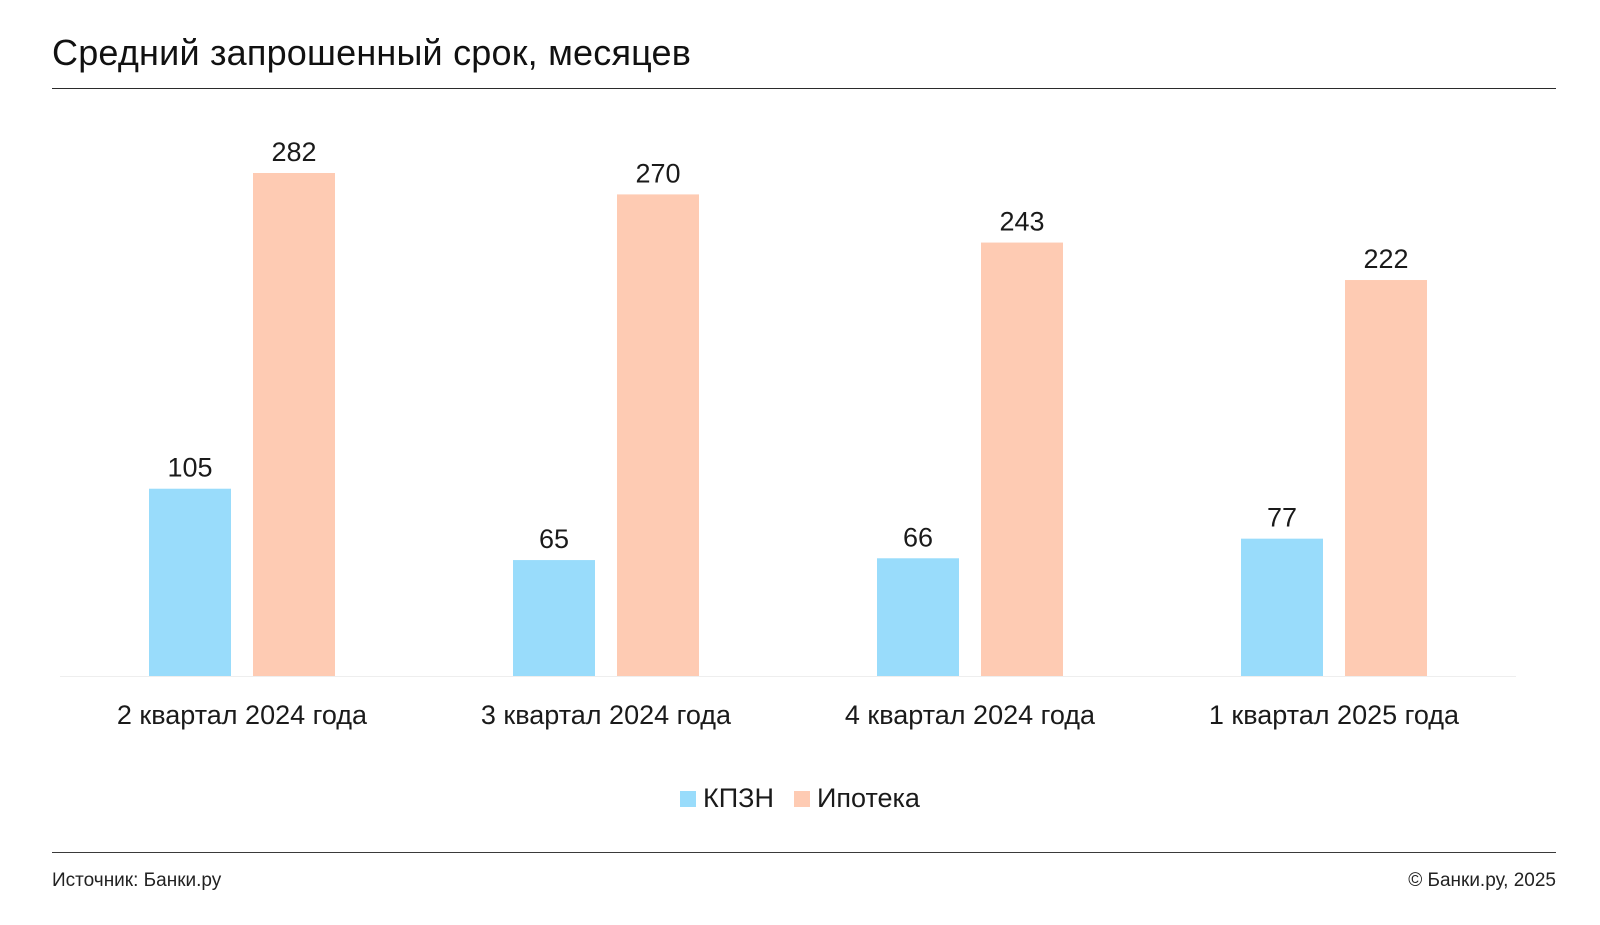 This screenshot has height=925, width=1600. I want to click on x-tick-label-1: 2 квартал 2024 года, so click(242, 715).